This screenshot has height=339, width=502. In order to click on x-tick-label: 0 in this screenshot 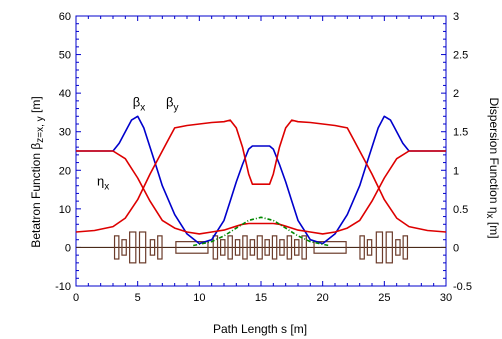, I will do `click(76, 298)`.